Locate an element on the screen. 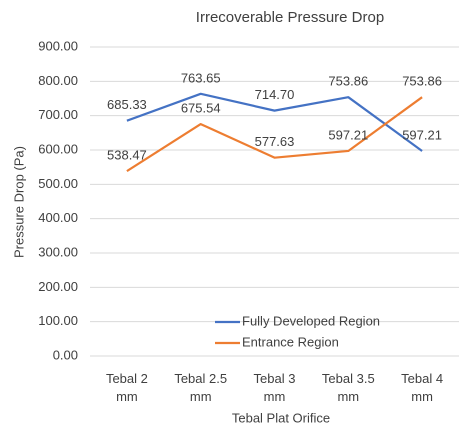 The width and height of the screenshot is (459, 428). y-tick-label: 500.00 is located at coordinates (58, 183).